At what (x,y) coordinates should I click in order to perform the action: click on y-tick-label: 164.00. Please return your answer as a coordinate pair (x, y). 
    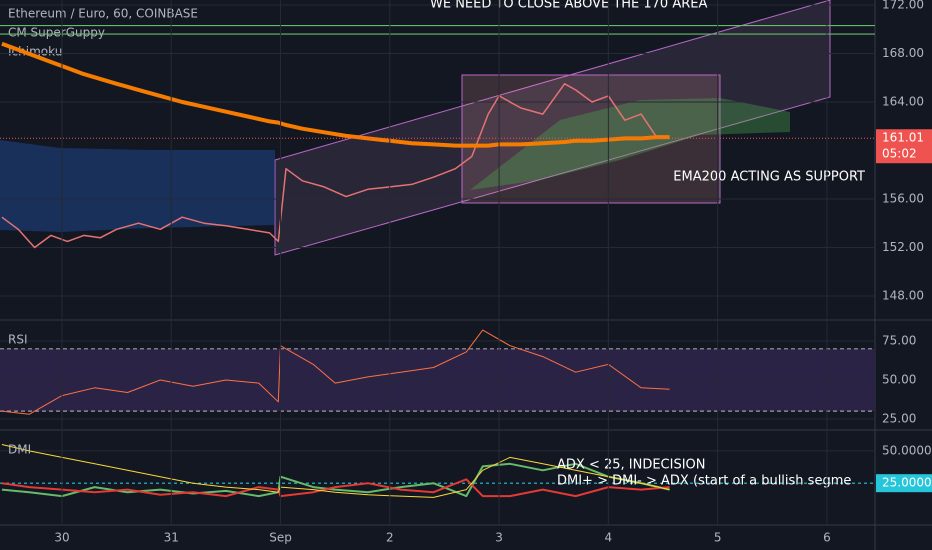
    Looking at the image, I should click on (903, 101).